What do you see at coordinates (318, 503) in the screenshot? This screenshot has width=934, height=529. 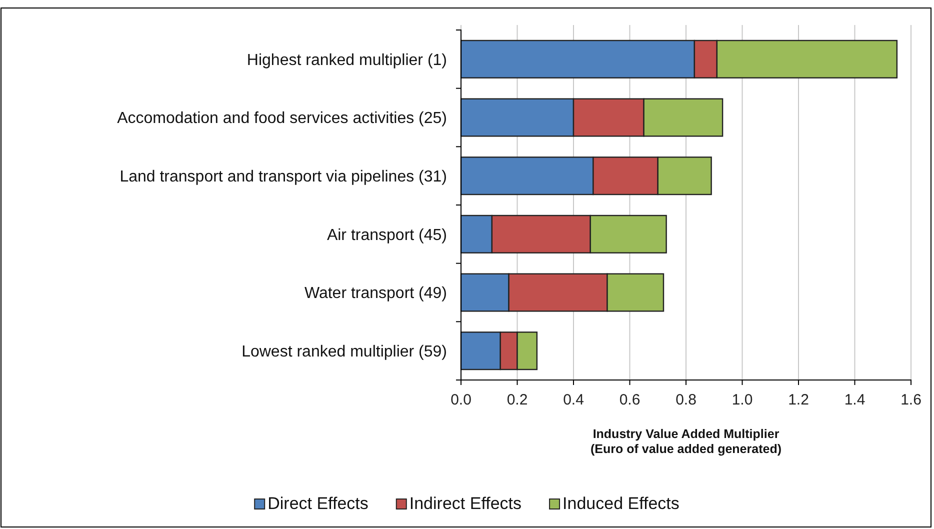 I see `legend-label: Direct Effects` at bounding box center [318, 503].